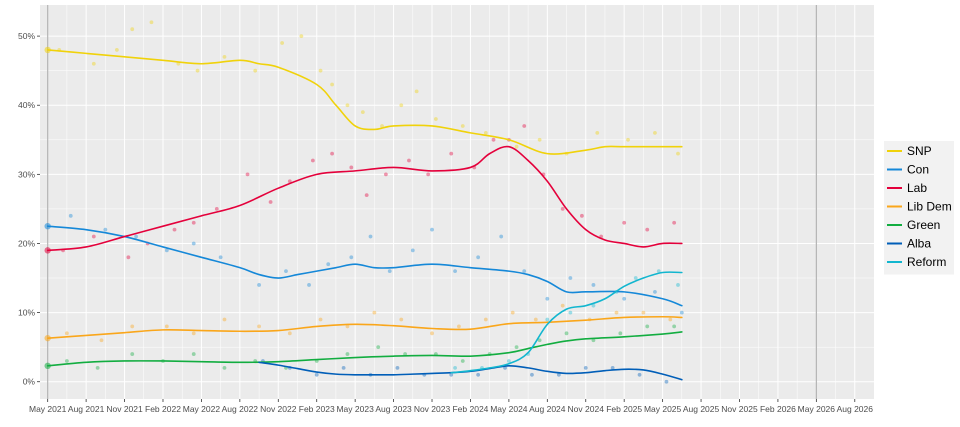  I want to click on legend-label: Lib Dem, so click(929, 207).